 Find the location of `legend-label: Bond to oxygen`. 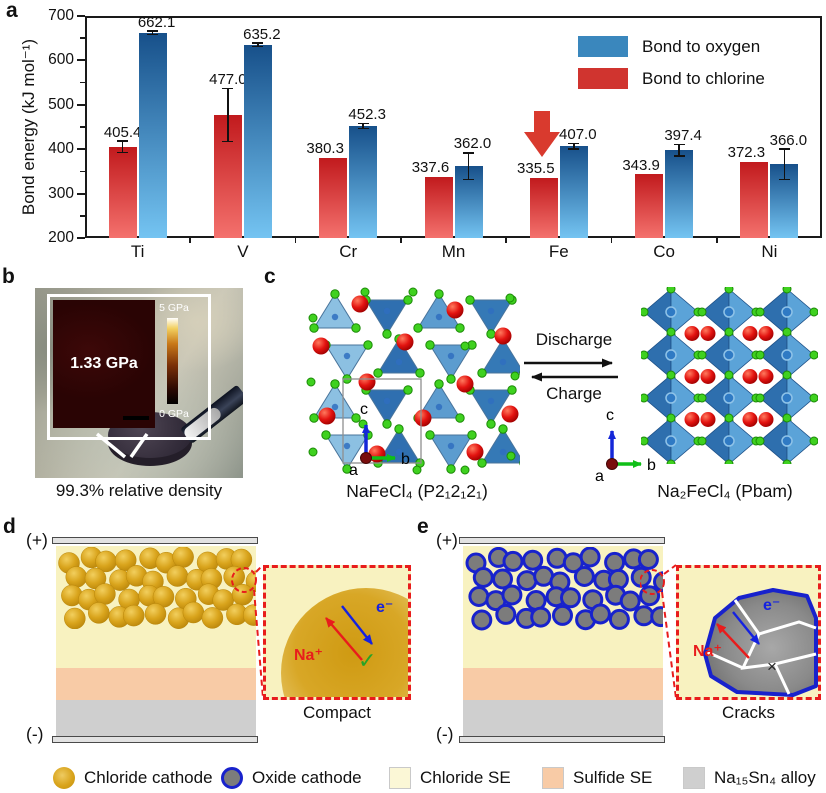

legend-label: Bond to oxygen is located at coordinates (701, 46).